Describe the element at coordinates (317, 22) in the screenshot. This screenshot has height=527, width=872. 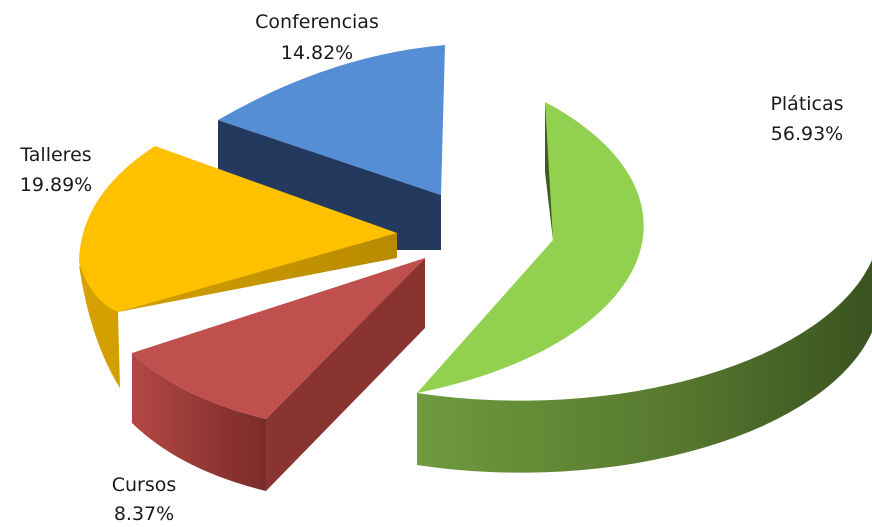
I see `label-conferencias-name: Conferencias` at that location.